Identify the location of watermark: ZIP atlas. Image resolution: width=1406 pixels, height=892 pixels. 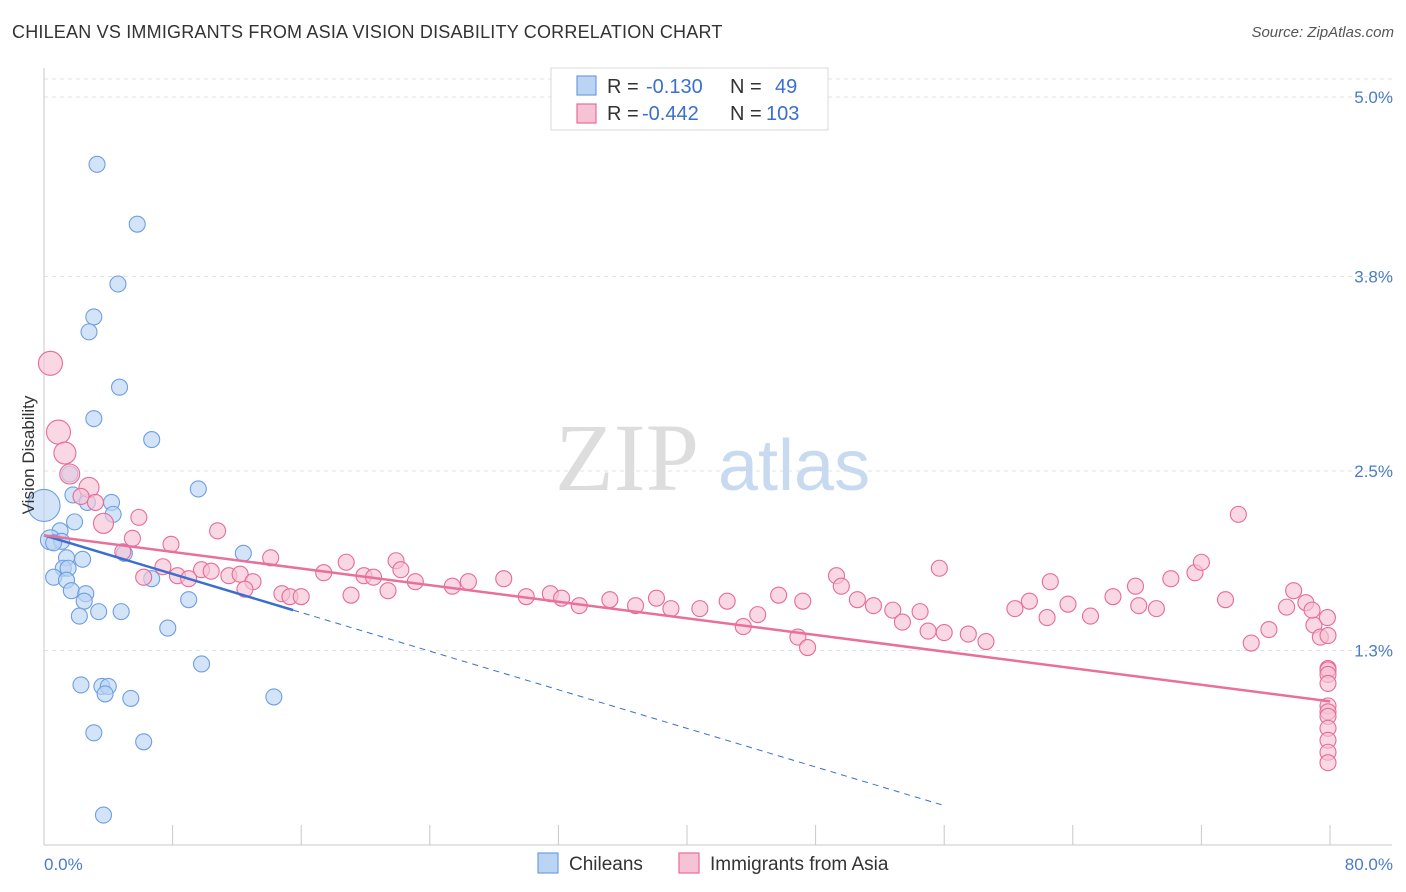
(712, 457).